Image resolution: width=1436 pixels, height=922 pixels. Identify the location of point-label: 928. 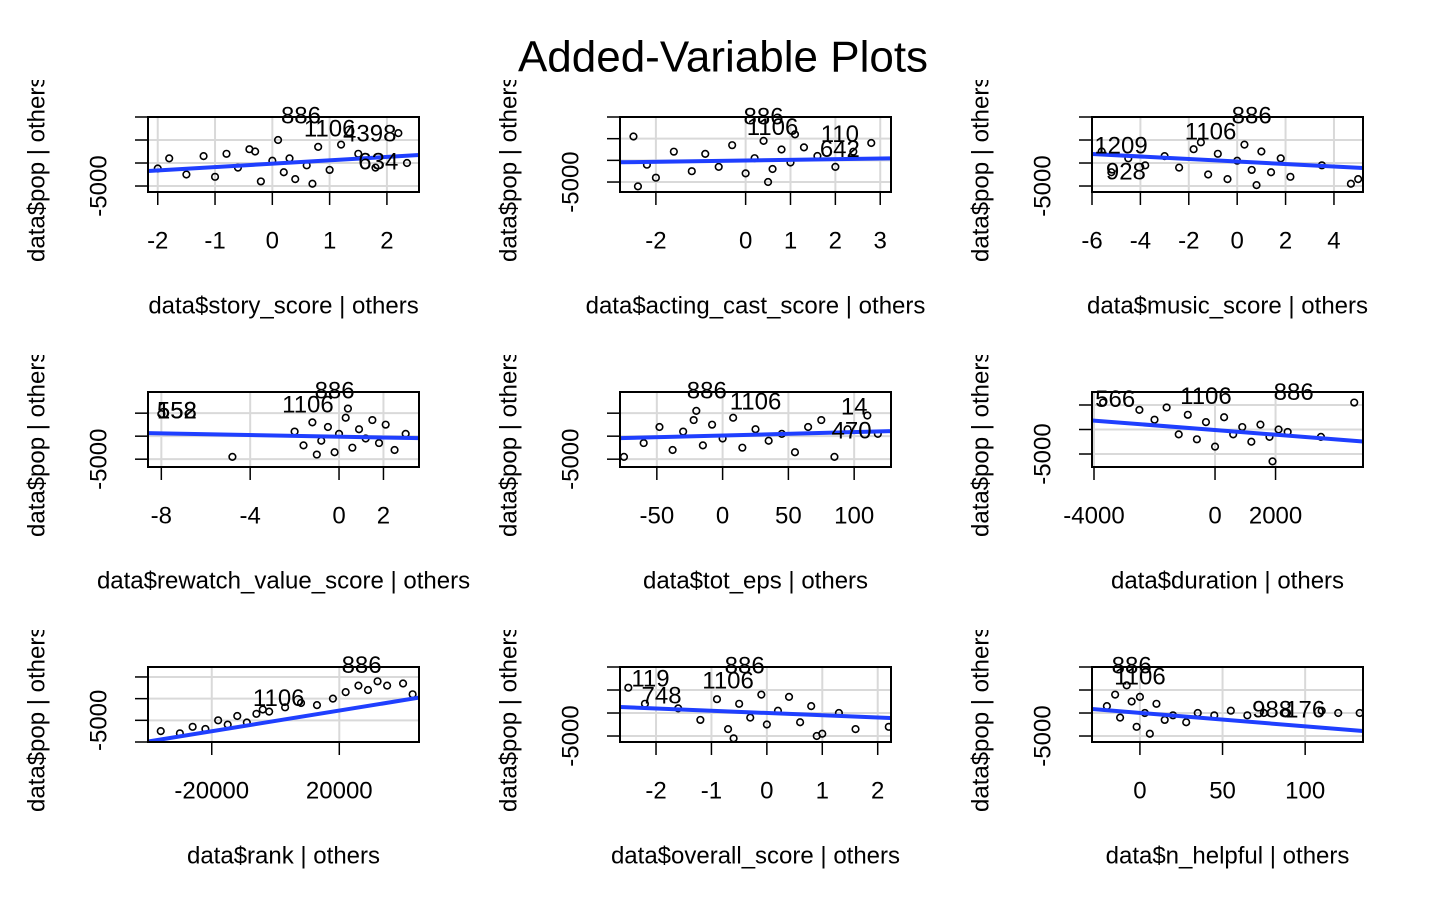
(1126, 171).